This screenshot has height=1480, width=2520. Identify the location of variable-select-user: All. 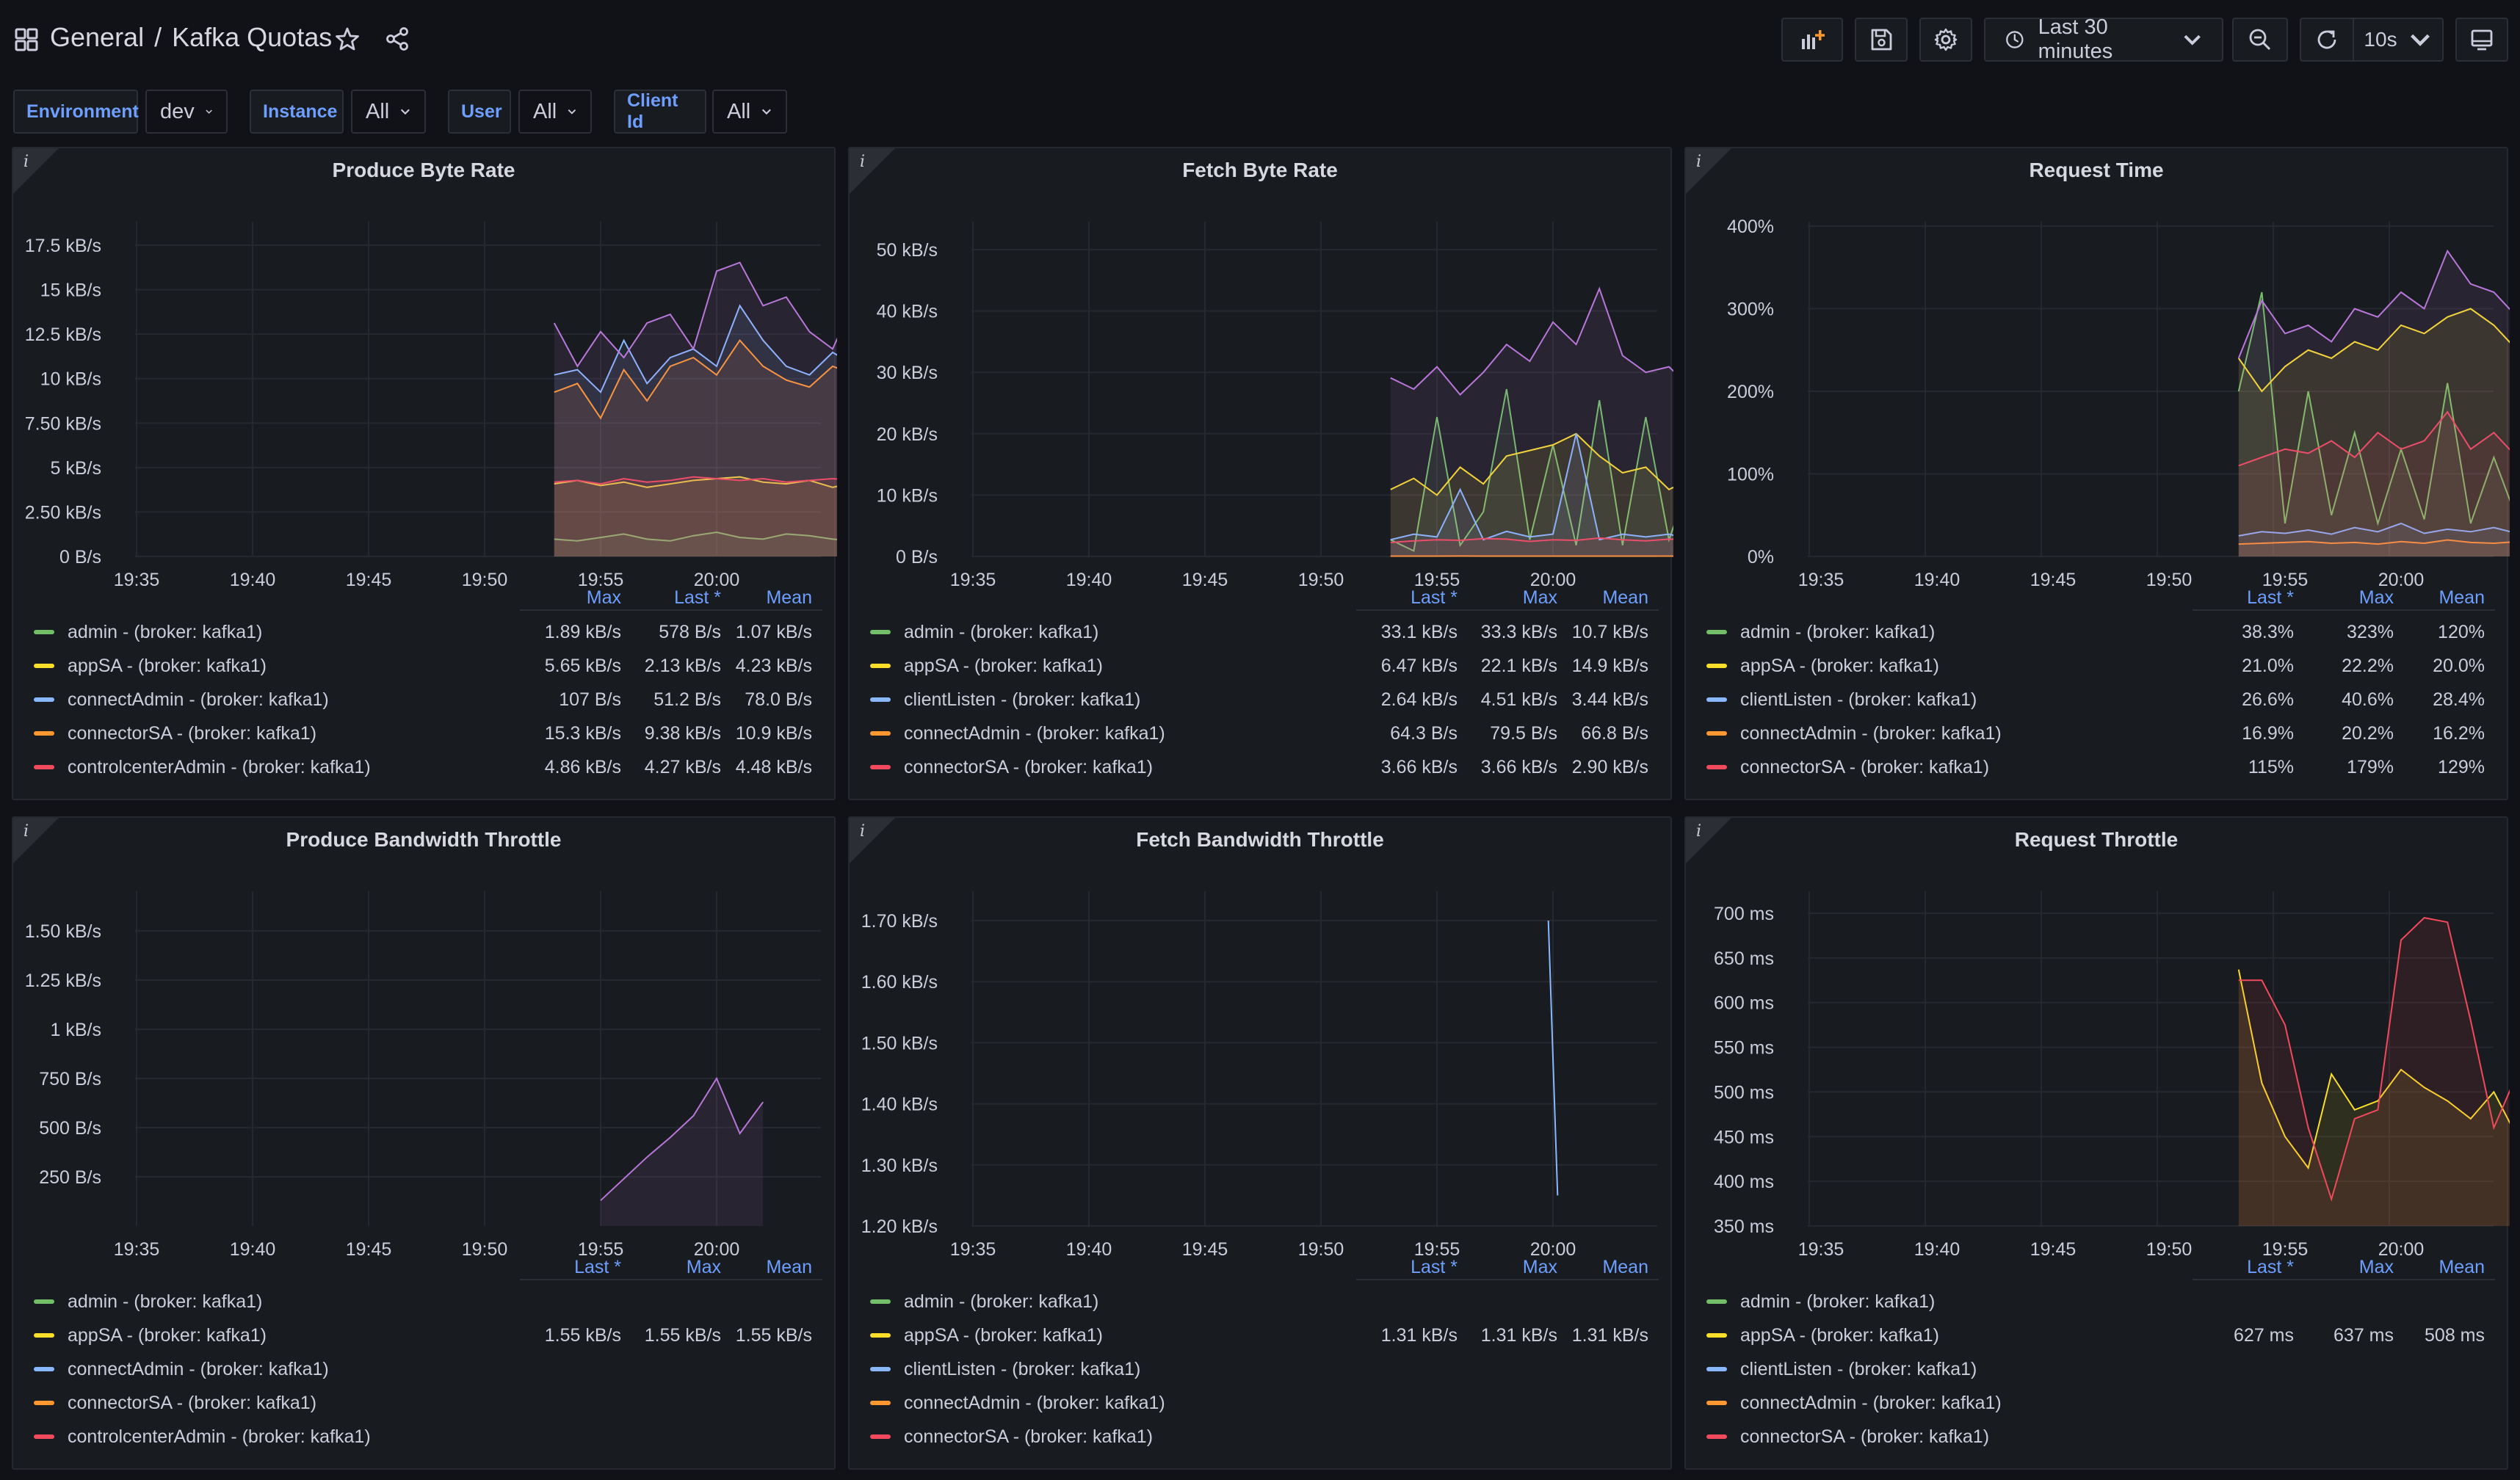
(555, 112).